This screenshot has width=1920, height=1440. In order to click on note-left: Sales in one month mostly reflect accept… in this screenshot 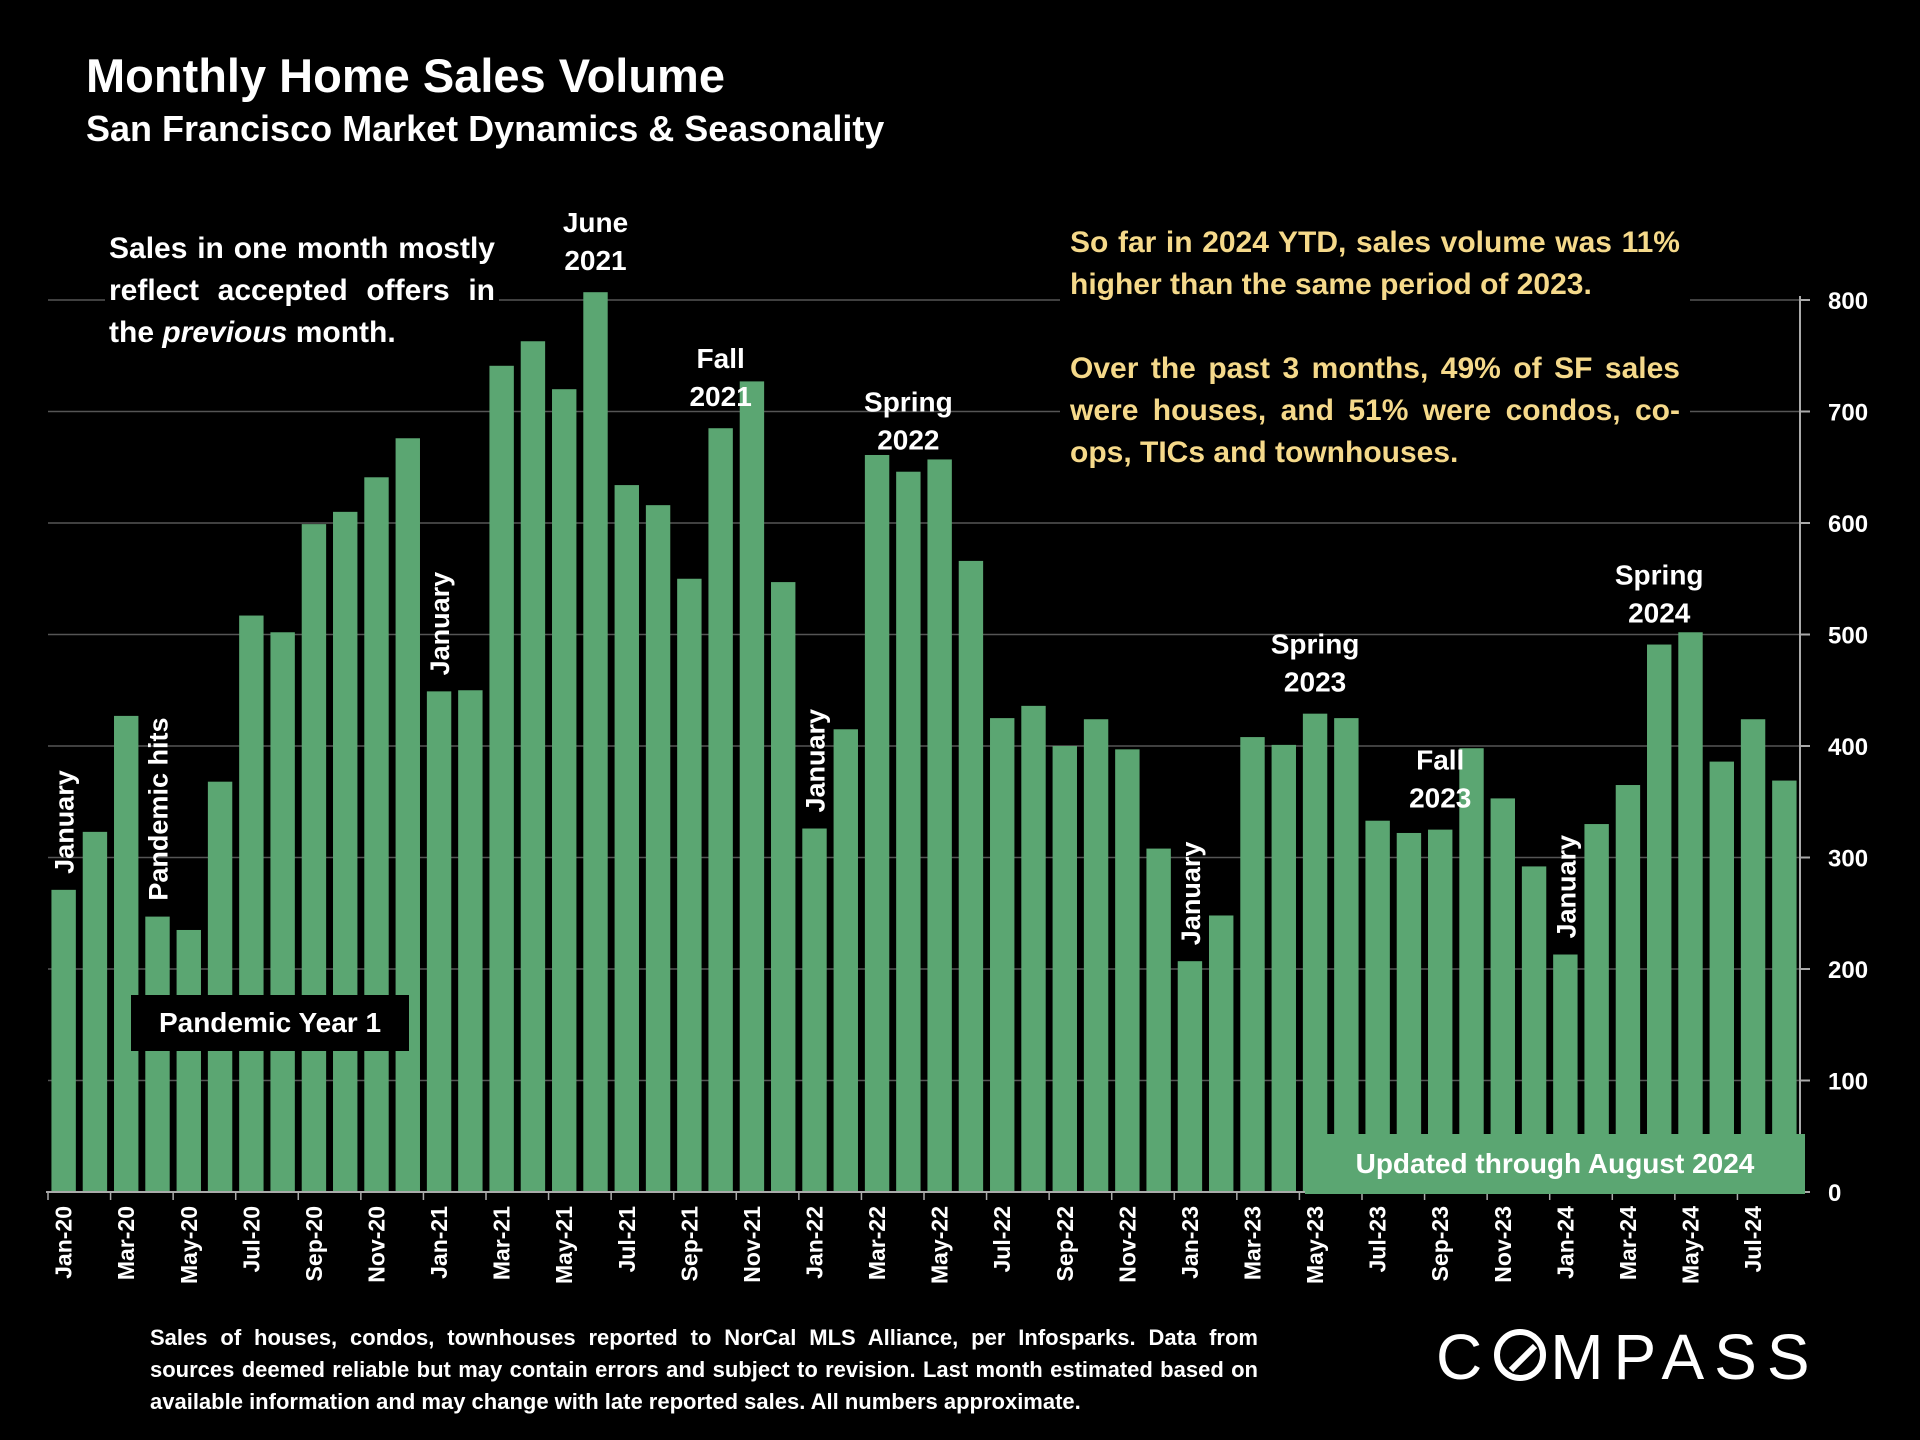, I will do `click(302, 291)`.